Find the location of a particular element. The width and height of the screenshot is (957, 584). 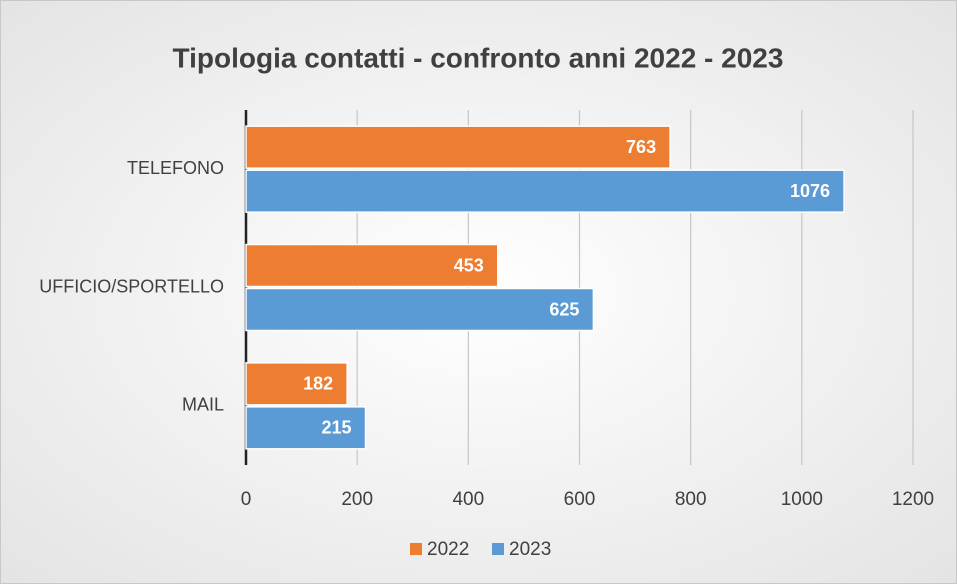

x-tick-label: 400 is located at coordinates (468, 499).